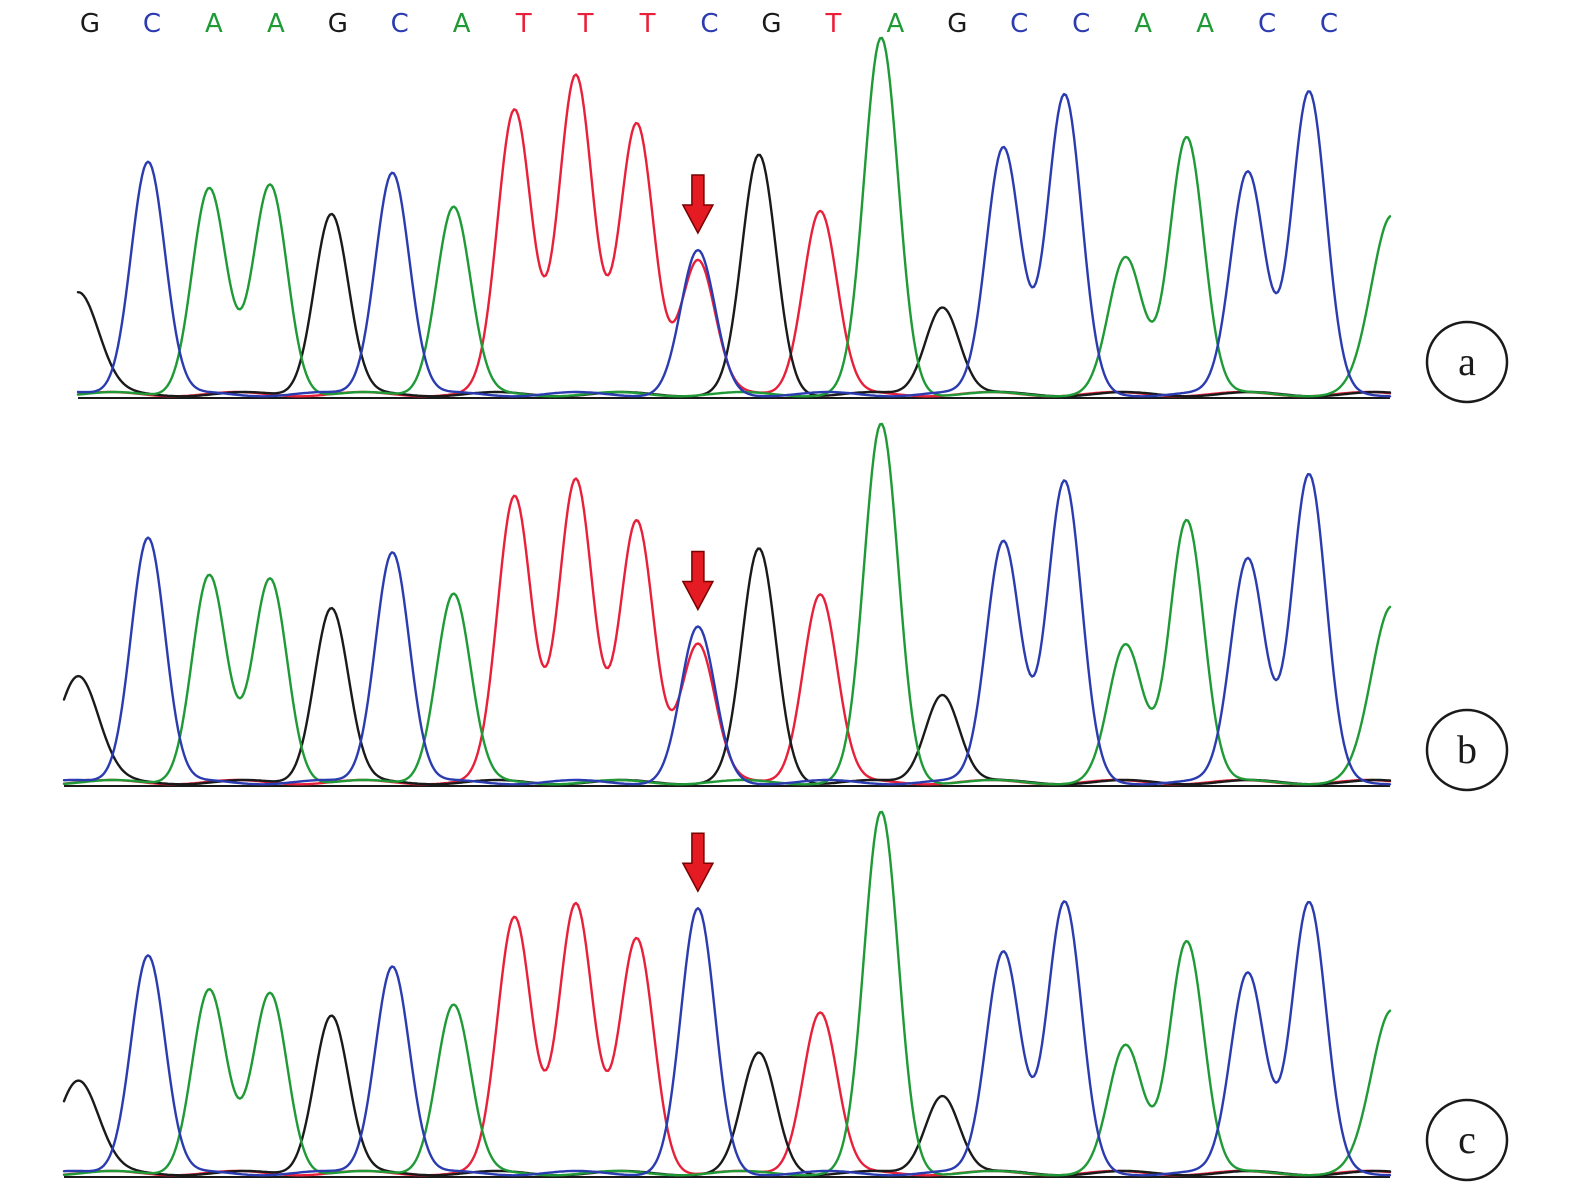 The width and height of the screenshot is (1575, 1191). I want to click on panel-label: c, so click(1467, 1139).